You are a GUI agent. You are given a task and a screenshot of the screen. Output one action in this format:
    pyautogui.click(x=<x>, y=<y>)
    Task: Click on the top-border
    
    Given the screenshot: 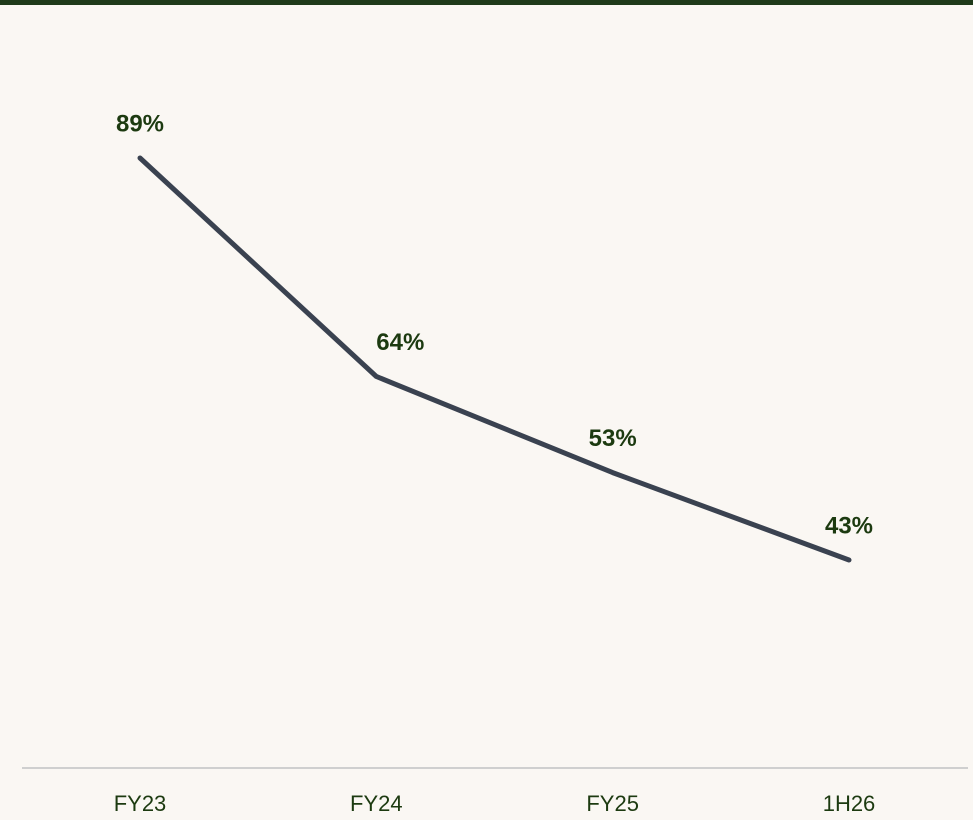 What is the action you would take?
    pyautogui.click(x=486, y=2)
    